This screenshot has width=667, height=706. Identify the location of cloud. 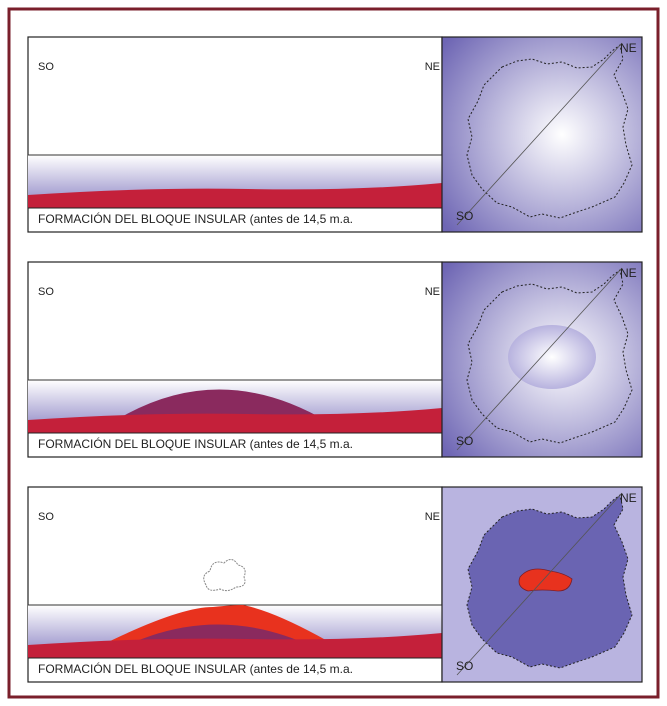
(224, 575).